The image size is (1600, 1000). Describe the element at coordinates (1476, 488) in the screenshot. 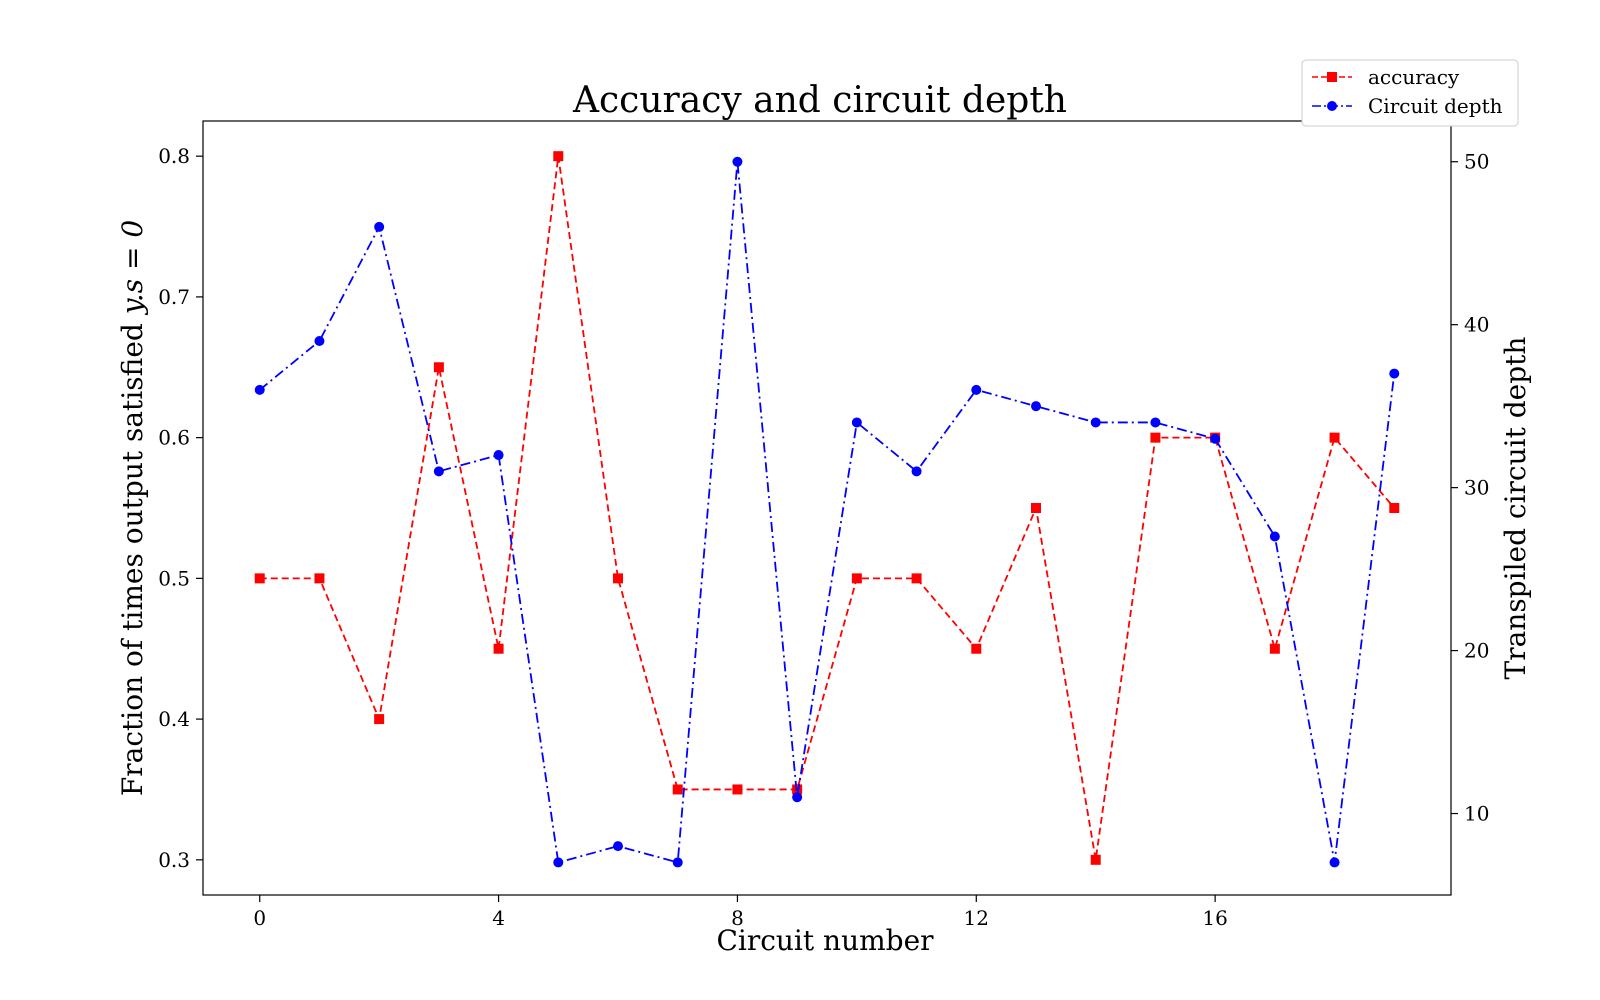

I see `right-y-tick-label: 30` at that location.